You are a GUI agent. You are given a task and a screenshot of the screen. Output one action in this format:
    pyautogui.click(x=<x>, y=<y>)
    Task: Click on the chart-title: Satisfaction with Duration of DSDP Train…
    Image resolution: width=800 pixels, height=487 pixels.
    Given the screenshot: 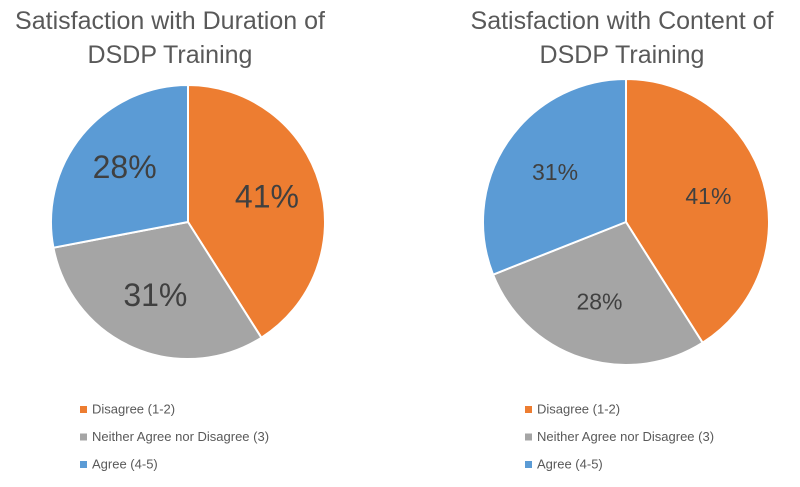 What is the action you would take?
    pyautogui.click(x=170, y=38)
    